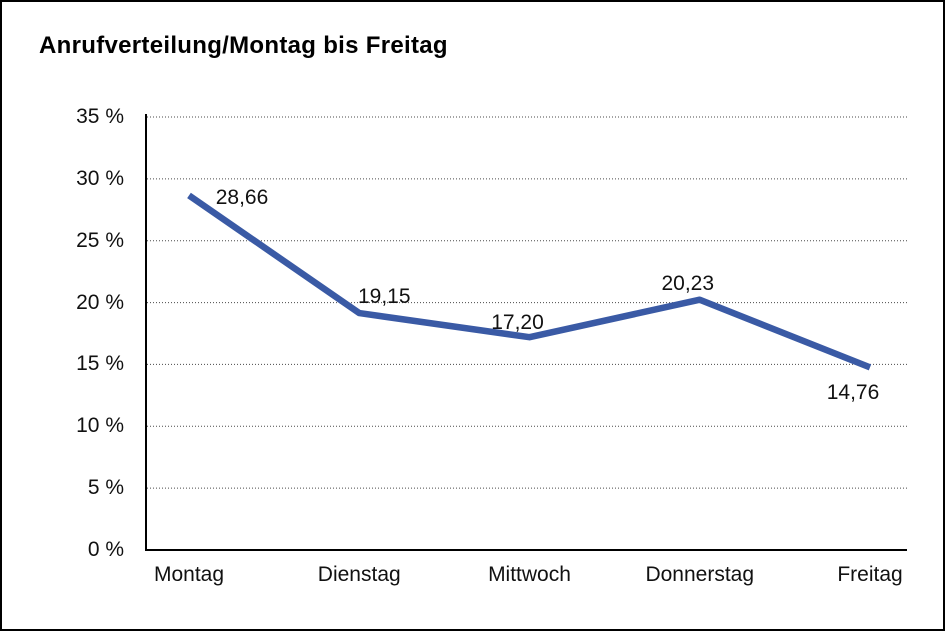 The image size is (945, 631). I want to click on y-tick-label: 0 %, so click(105, 549).